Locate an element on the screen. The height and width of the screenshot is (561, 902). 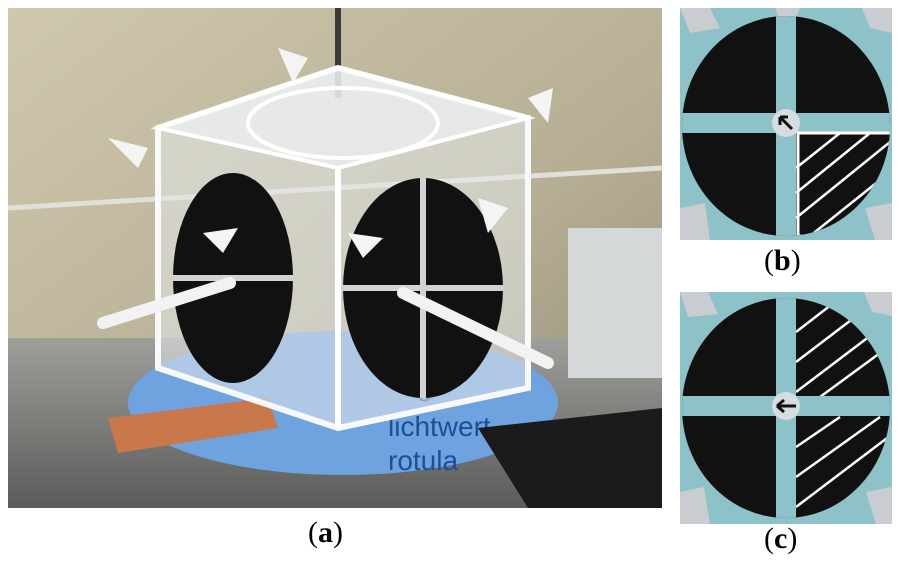
arrow-left-icon is located at coordinates (786, 406).